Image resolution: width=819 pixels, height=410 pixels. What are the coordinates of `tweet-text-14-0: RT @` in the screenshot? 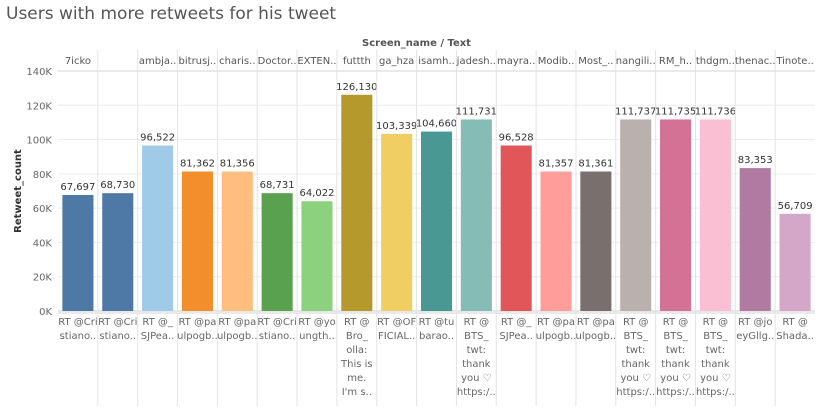 It's located at (636, 322).